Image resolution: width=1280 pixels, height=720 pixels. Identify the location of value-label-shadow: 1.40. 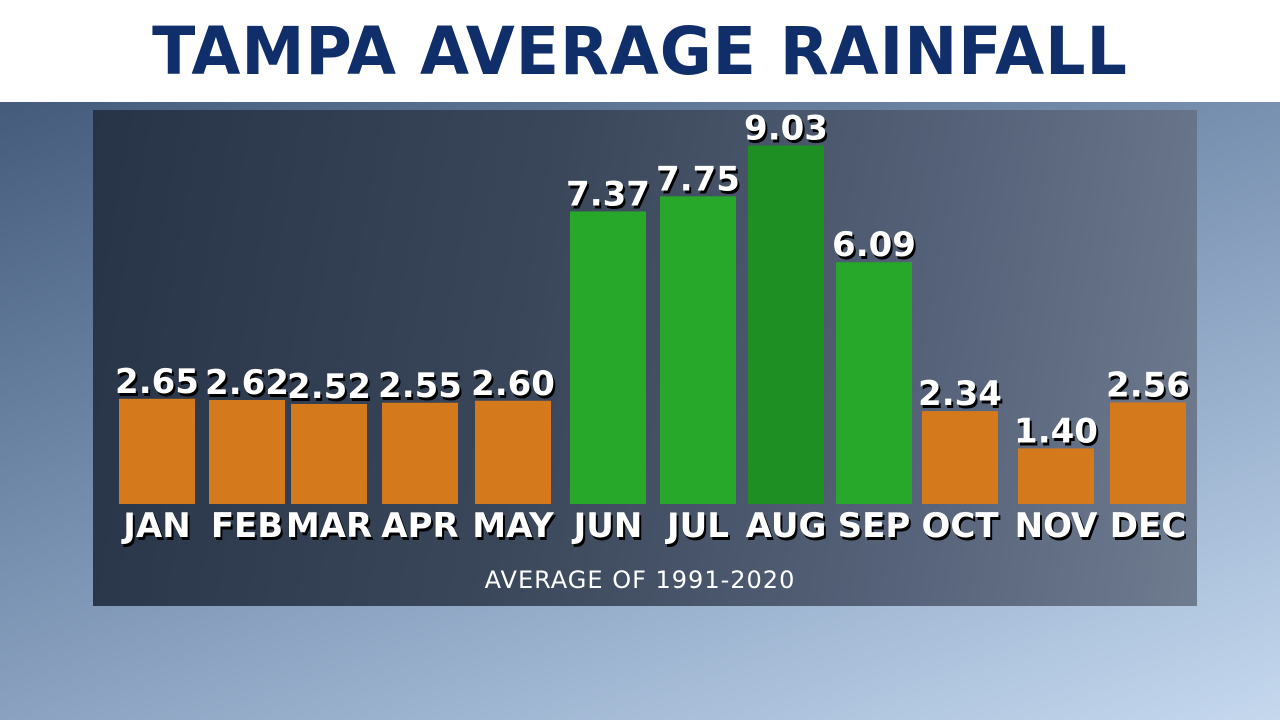
(1058, 434).